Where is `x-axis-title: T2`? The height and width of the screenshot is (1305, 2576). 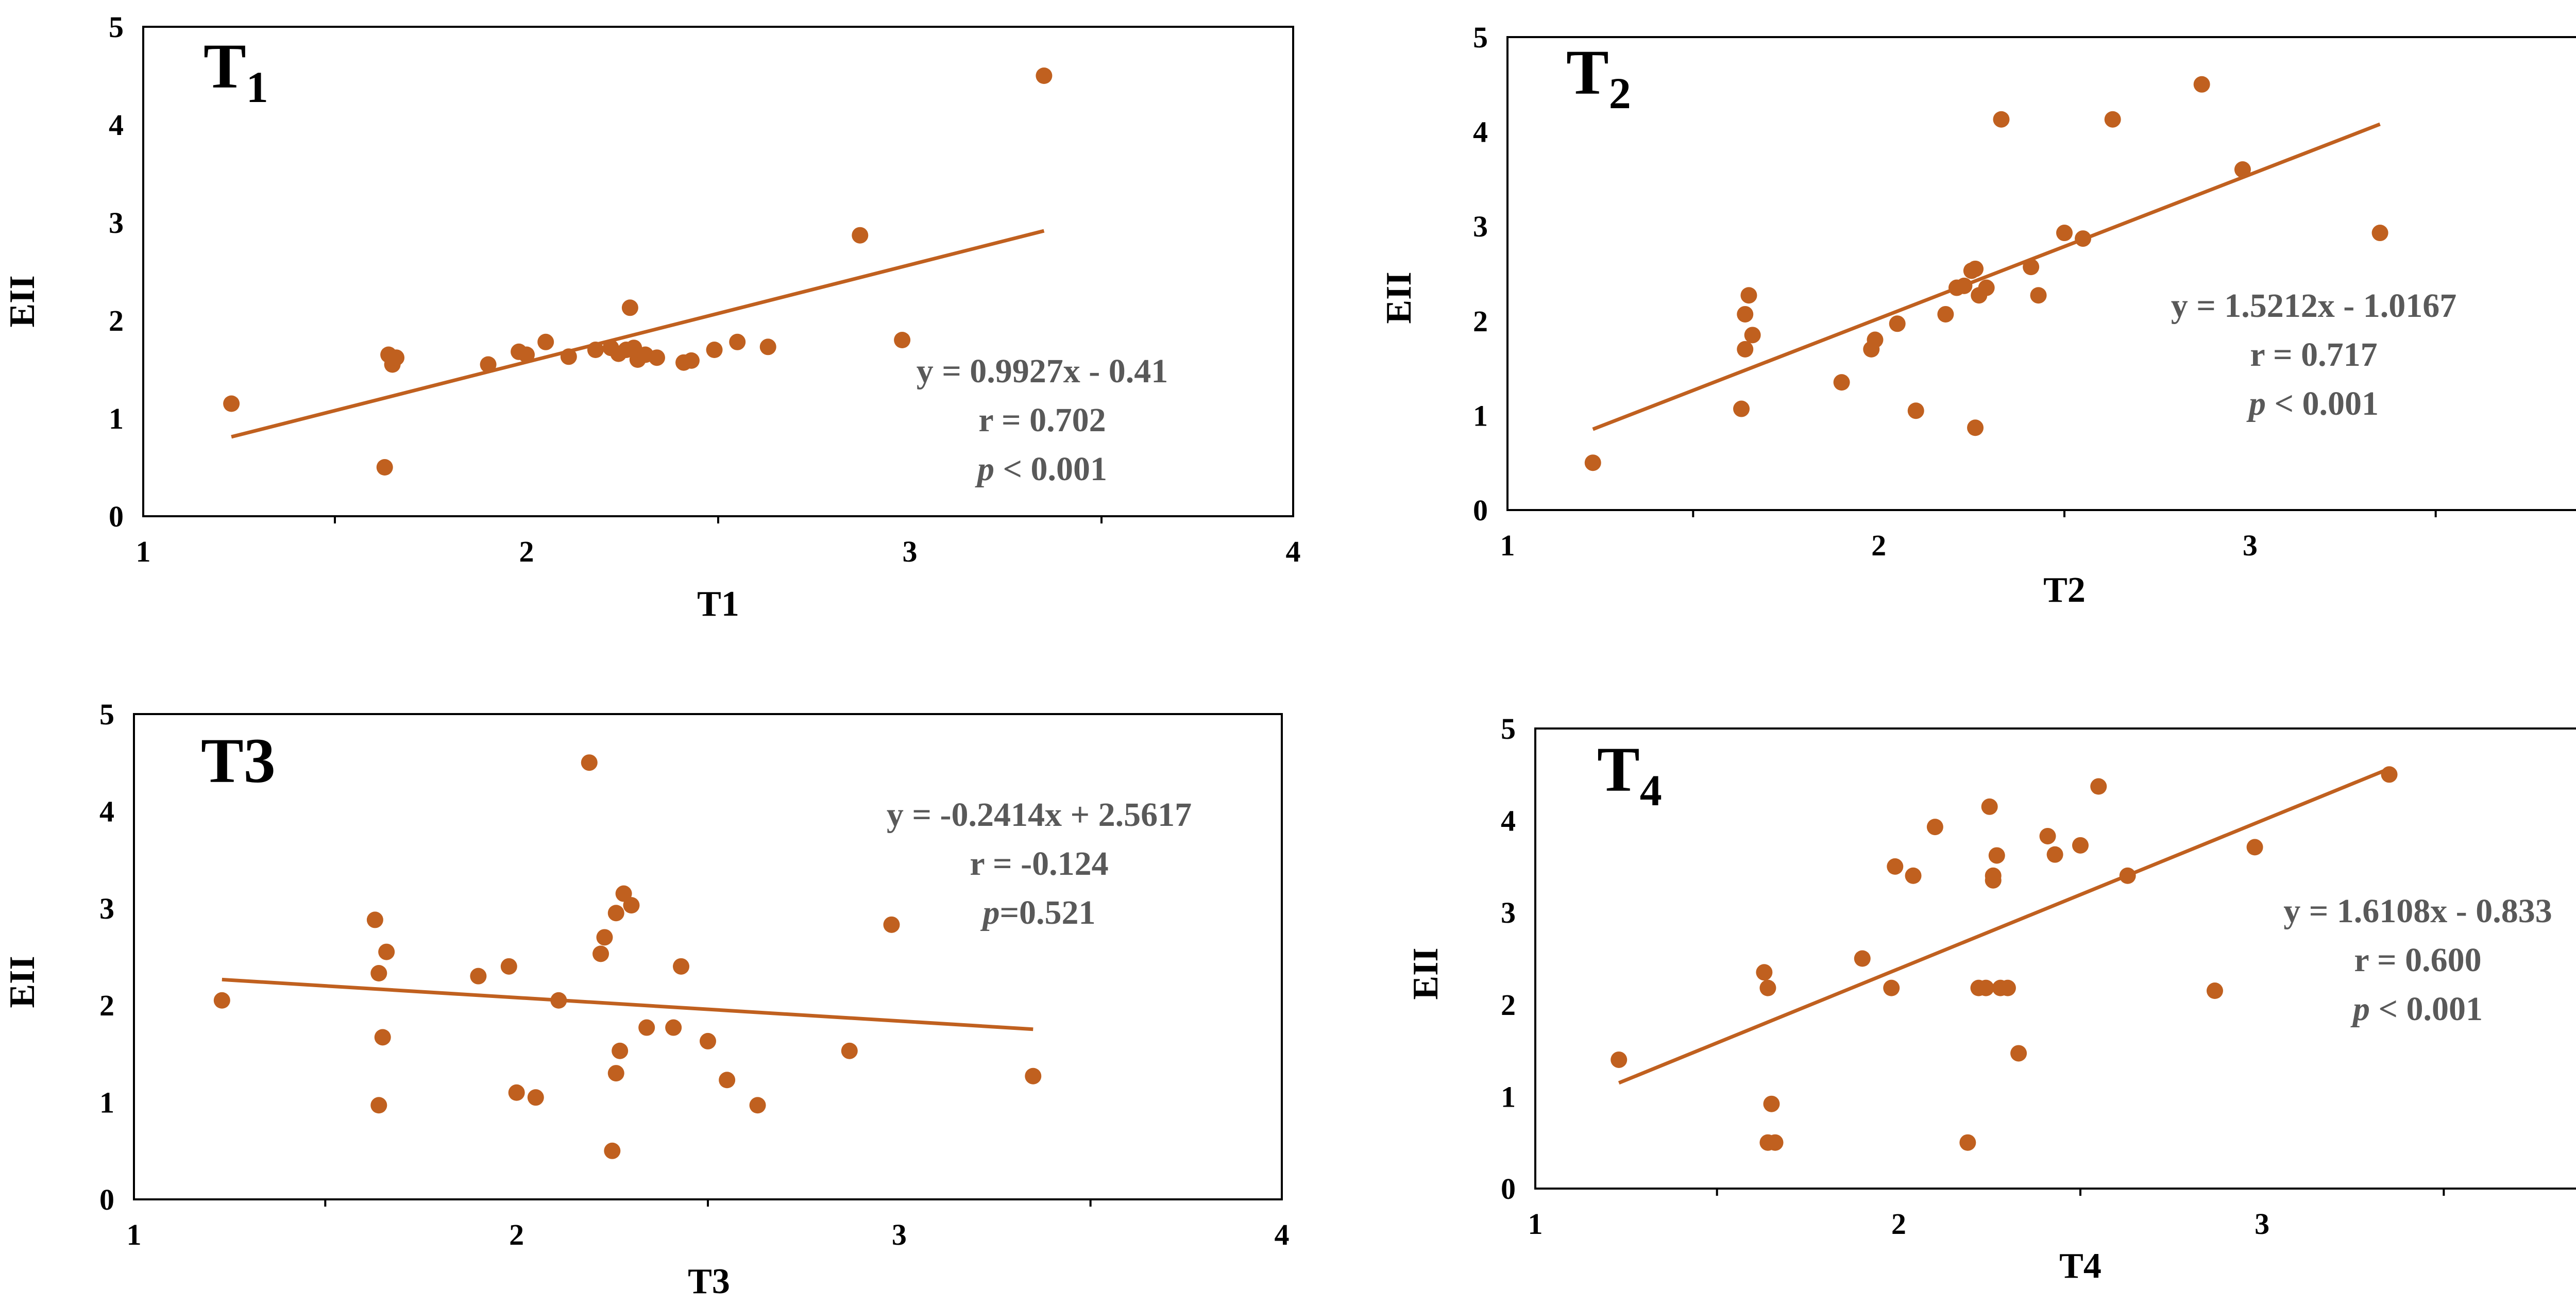
x-axis-title: T2 is located at coordinates (2064, 590).